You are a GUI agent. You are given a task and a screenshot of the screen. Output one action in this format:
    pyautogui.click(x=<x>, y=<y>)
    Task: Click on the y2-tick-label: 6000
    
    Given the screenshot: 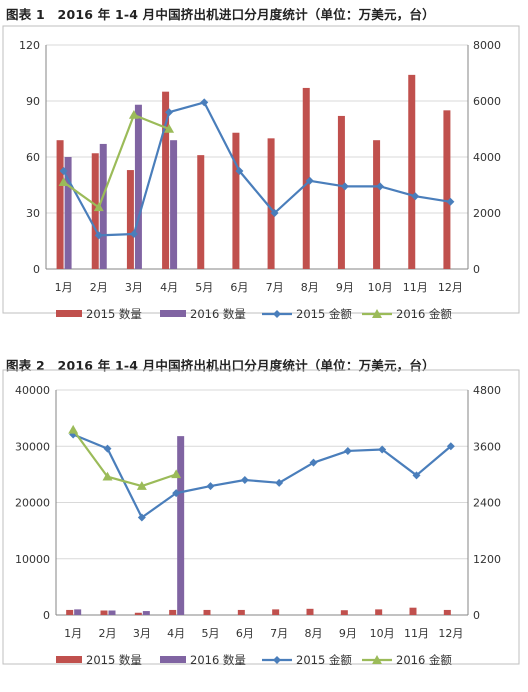 What is the action you would take?
    pyautogui.click(x=487, y=101)
    